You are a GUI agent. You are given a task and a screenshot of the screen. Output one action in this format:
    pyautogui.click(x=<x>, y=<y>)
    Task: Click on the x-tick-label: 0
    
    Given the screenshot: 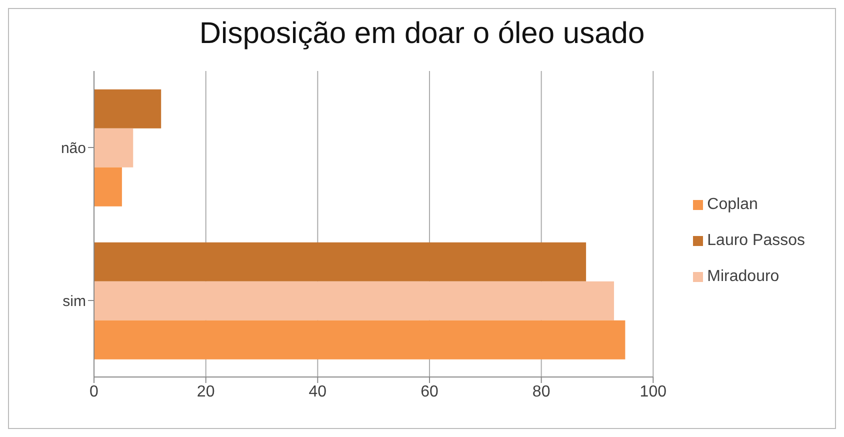 What is the action you would take?
    pyautogui.click(x=94, y=391)
    